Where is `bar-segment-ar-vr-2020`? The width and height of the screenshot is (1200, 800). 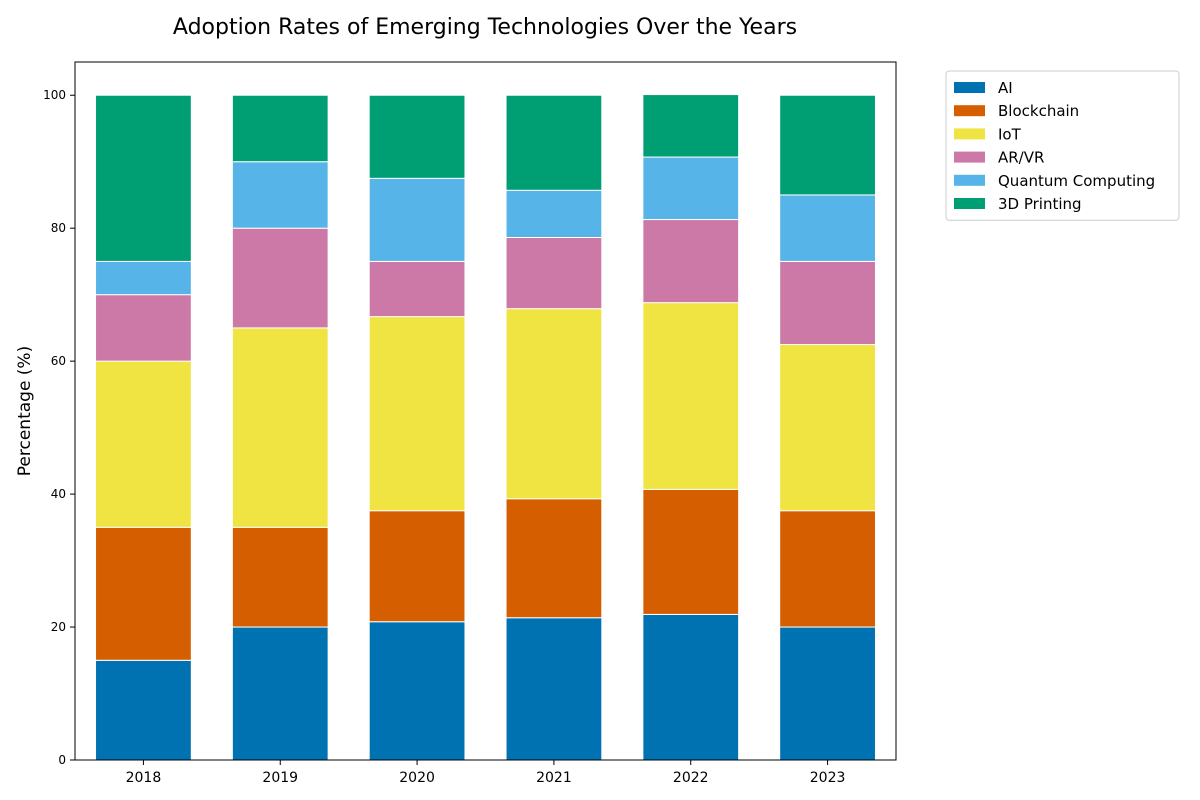
bar-segment-ar-vr-2020 is located at coordinates (417, 289).